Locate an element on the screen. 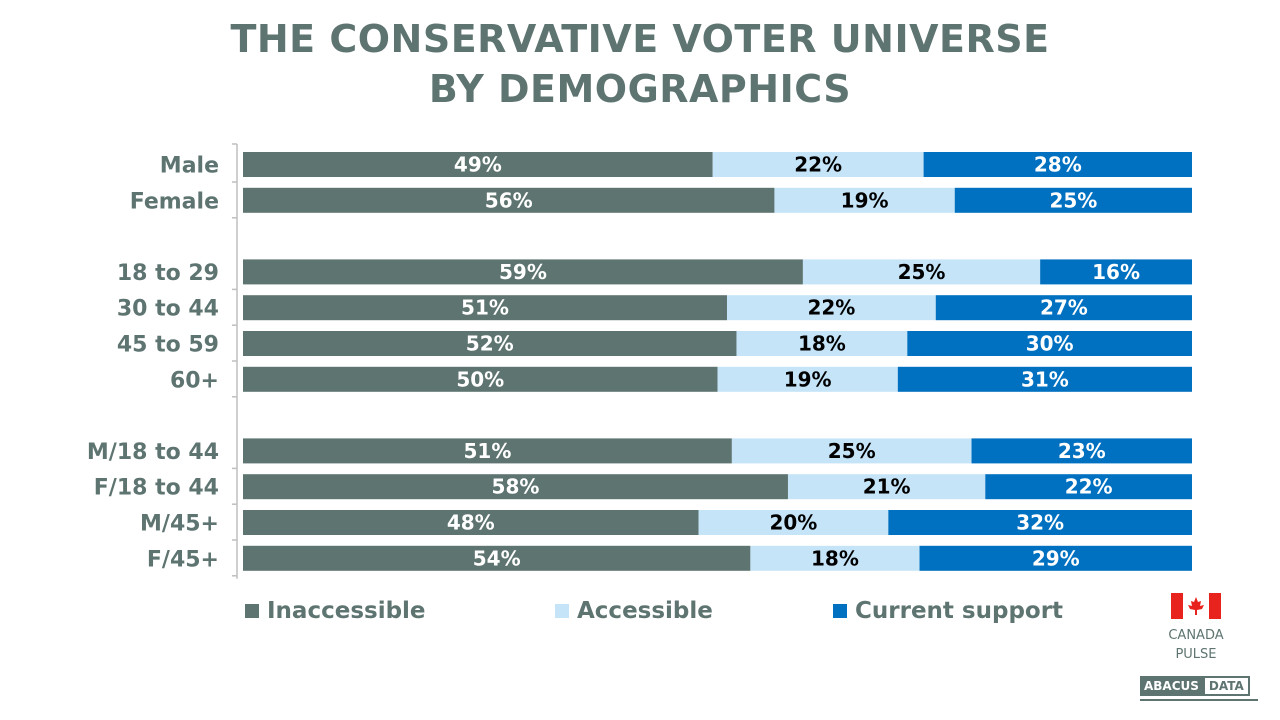  abacus-logo-left: ABACUS is located at coordinates (1171, 686).